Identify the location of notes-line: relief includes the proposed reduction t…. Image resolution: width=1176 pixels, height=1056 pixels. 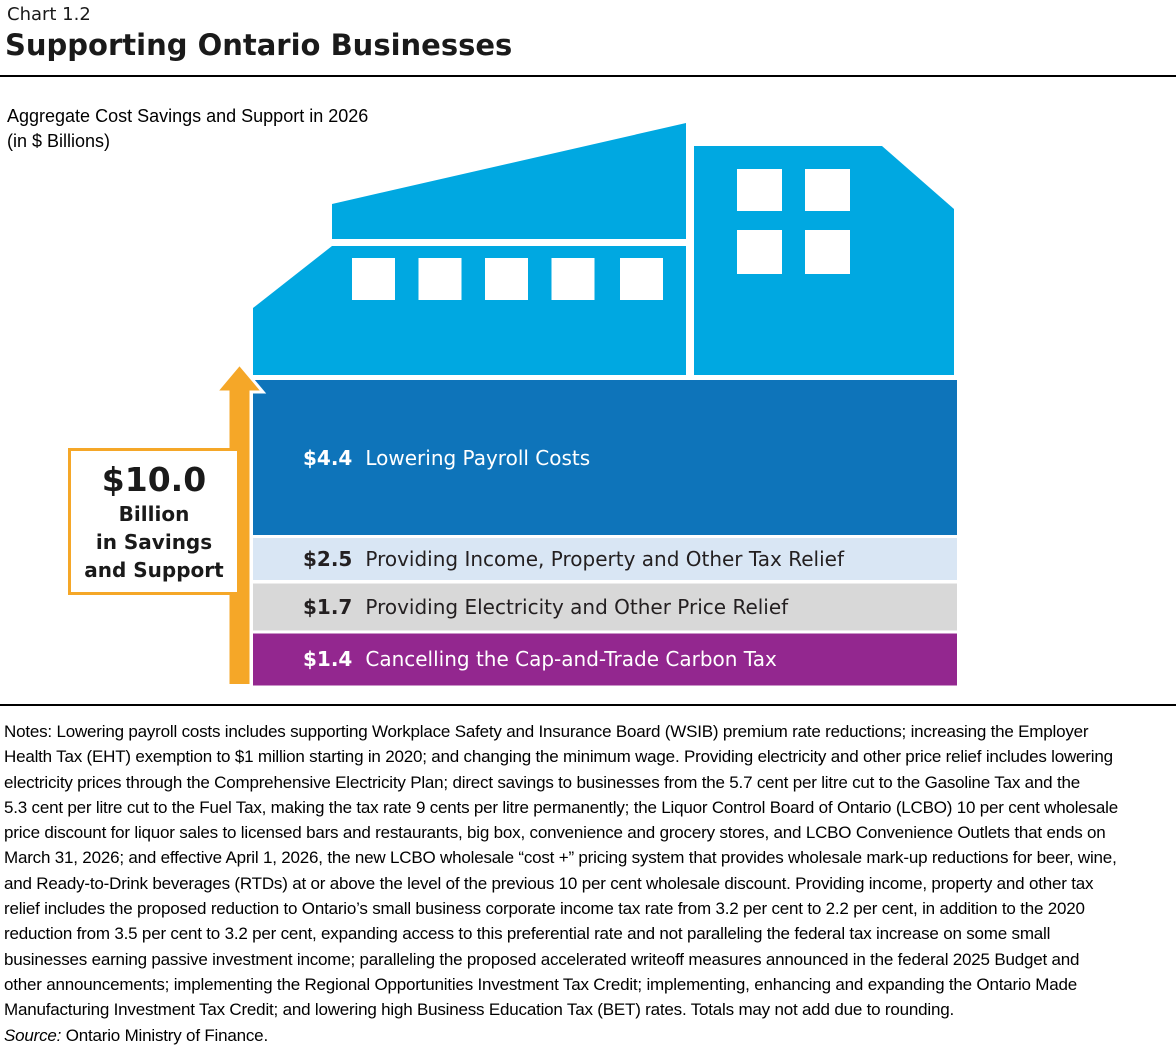
(544, 909).